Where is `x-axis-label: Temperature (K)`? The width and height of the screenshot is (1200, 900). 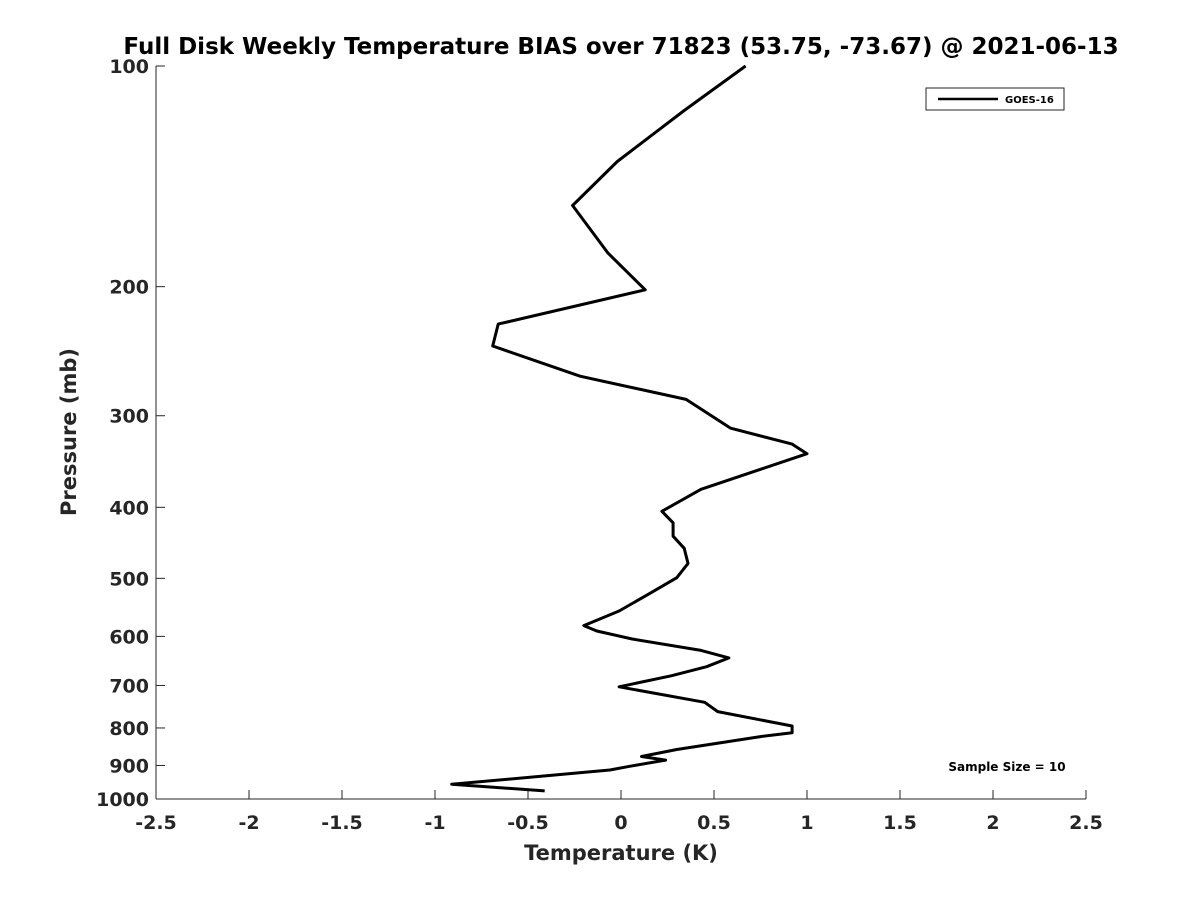 x-axis-label: Temperature (K) is located at coordinates (621, 853).